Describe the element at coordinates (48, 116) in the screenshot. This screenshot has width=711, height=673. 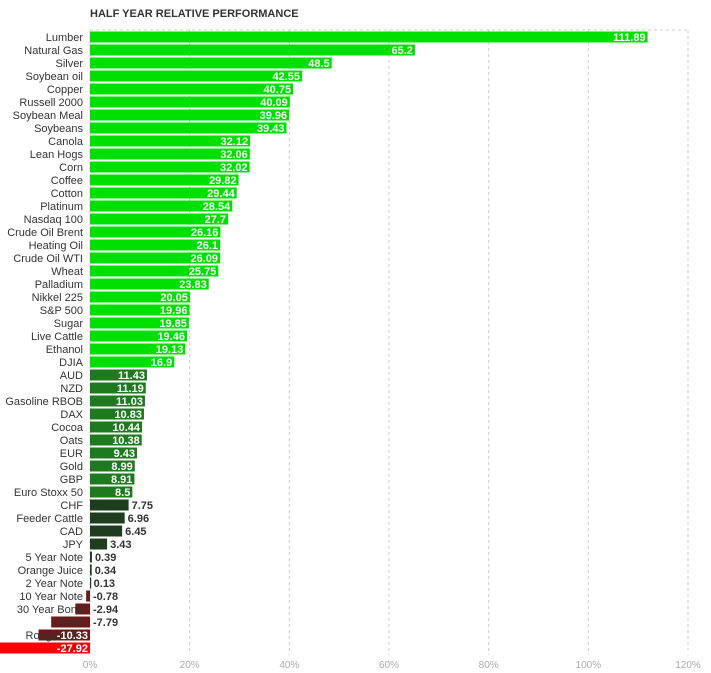
I see `category-label: Soybean Meal` at that location.